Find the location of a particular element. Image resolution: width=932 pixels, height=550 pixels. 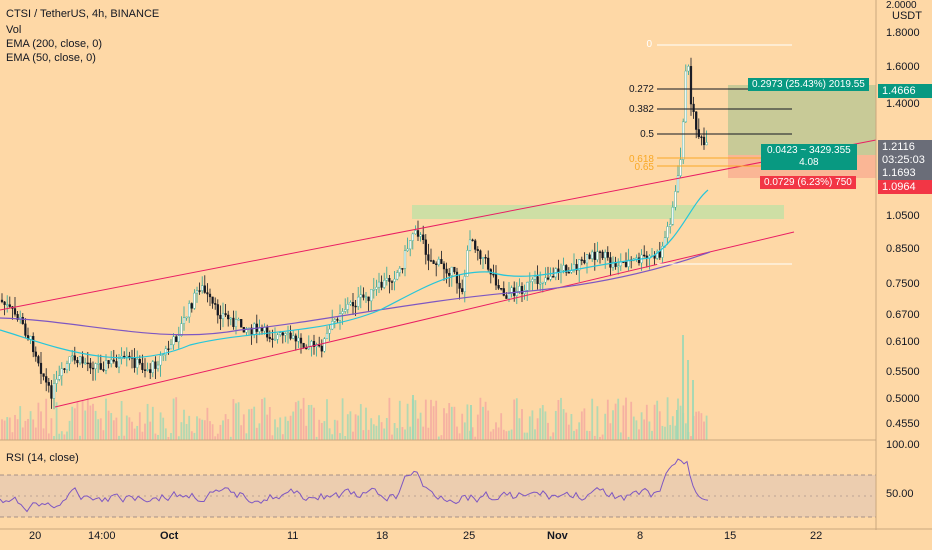

legend-ema50: EMA (50, close, 0) is located at coordinates (51, 58).